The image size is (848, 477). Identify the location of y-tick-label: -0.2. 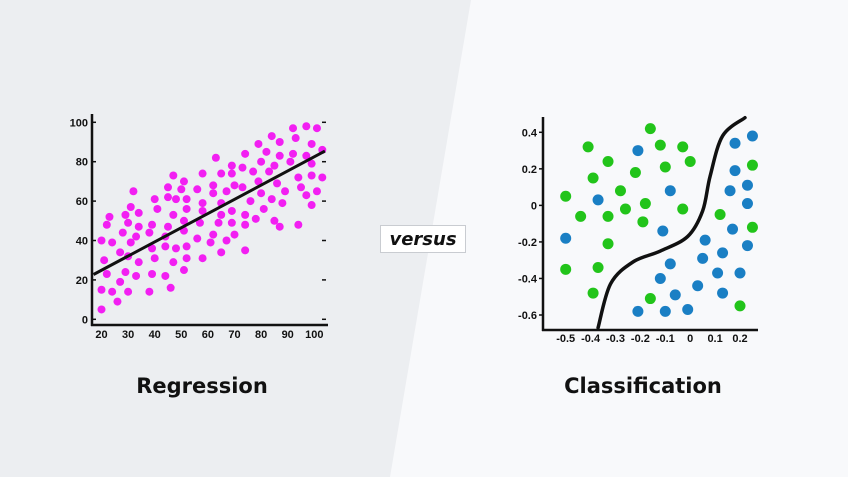
(527, 243).